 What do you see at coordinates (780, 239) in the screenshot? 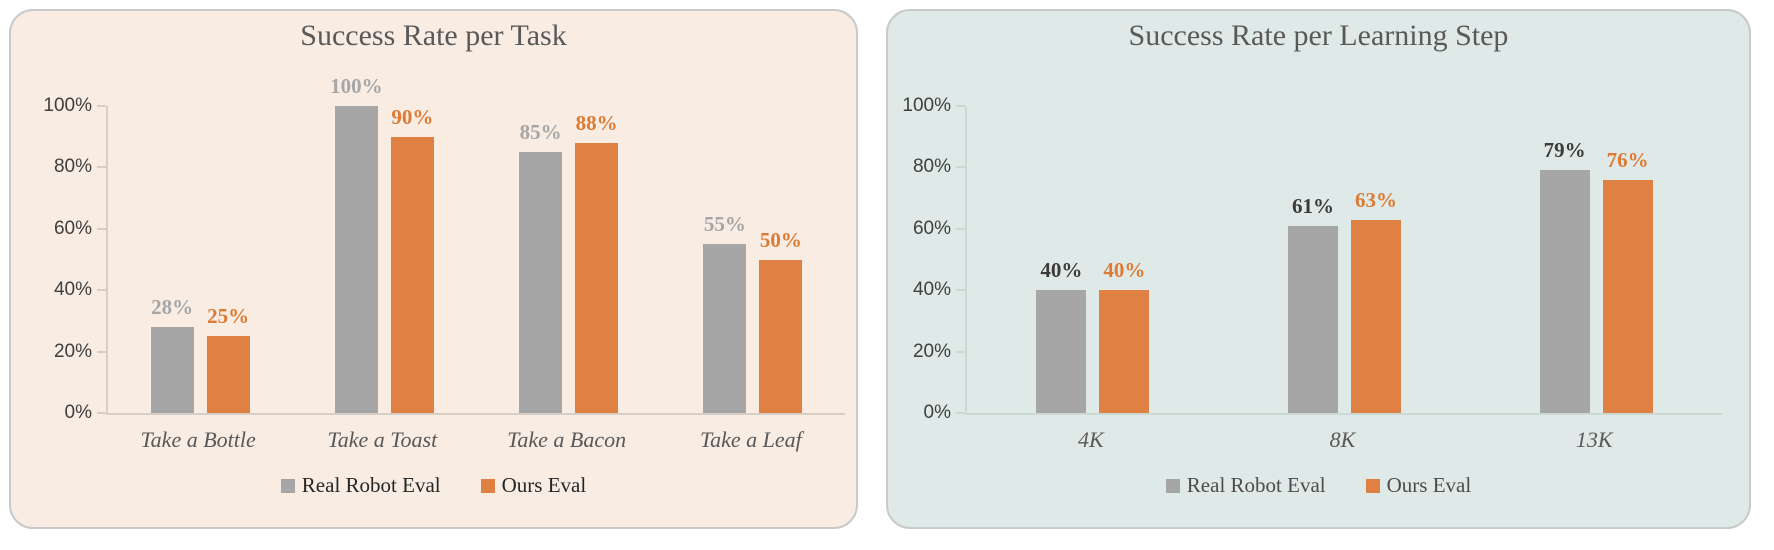
I see `bar-value-label: 50%` at bounding box center [780, 239].